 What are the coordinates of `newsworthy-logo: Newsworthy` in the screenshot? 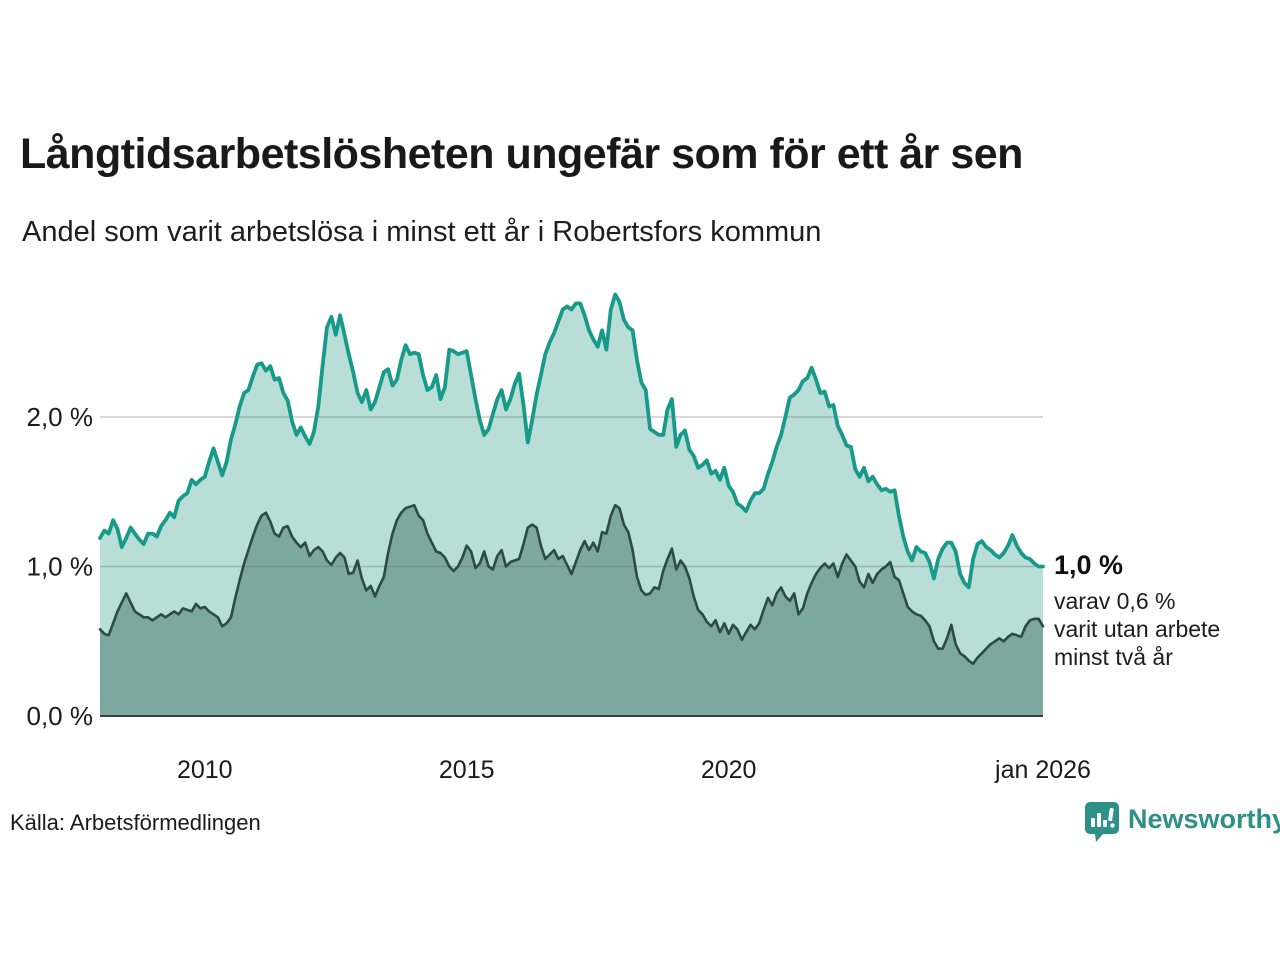 It's located at (1181, 821).